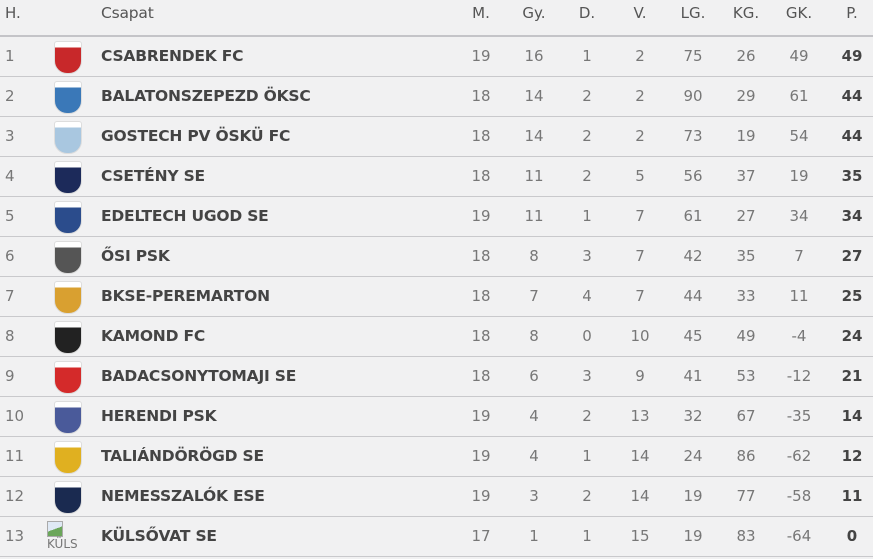  Describe the element at coordinates (640, 336) in the screenshot. I see `losses: 10` at that location.